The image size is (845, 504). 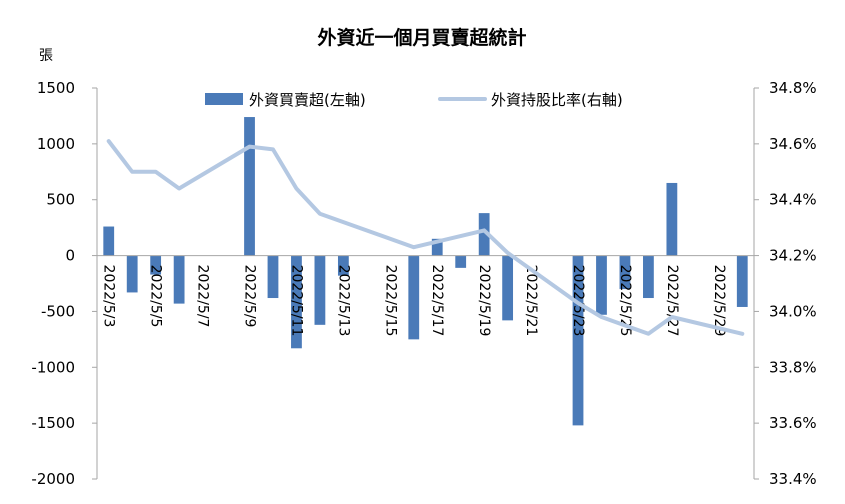 I want to click on x-tick-label: 2022/5/19, so click(x=484, y=301).